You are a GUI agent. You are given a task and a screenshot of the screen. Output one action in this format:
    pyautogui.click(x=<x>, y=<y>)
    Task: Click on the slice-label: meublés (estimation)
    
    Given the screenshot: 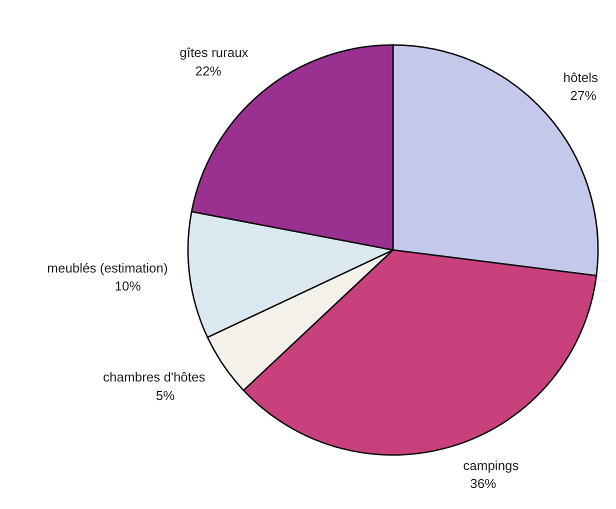 What is the action you would take?
    pyautogui.click(x=107, y=268)
    